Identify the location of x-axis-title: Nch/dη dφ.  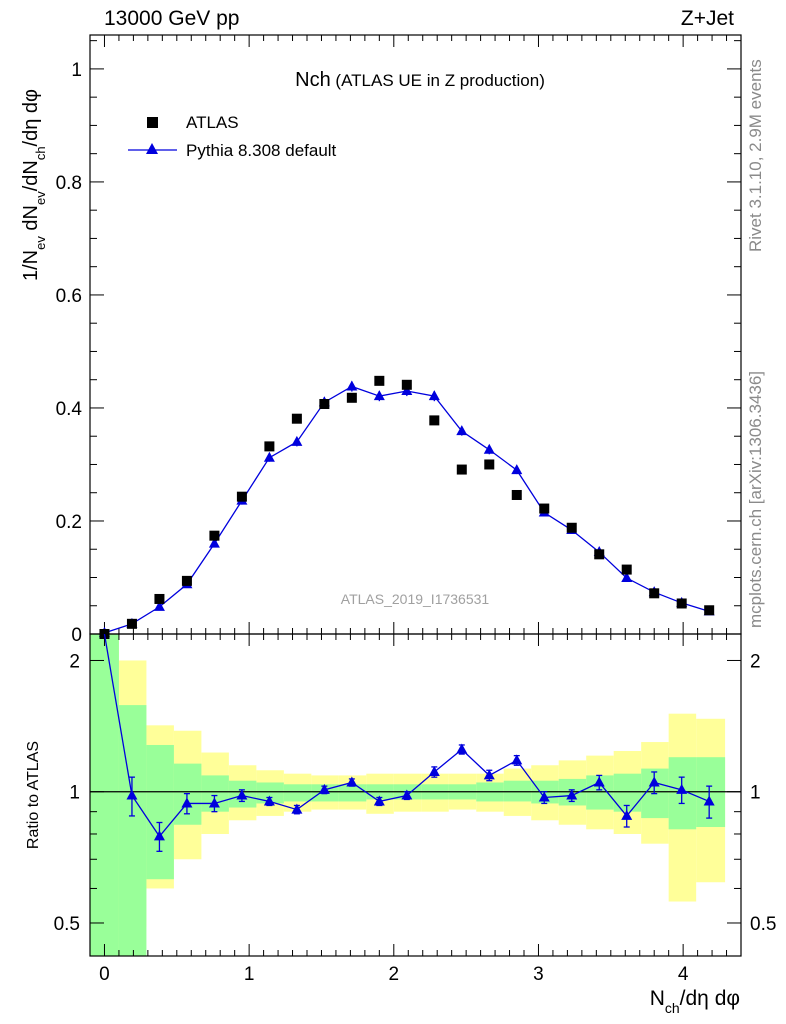
(695, 1001).